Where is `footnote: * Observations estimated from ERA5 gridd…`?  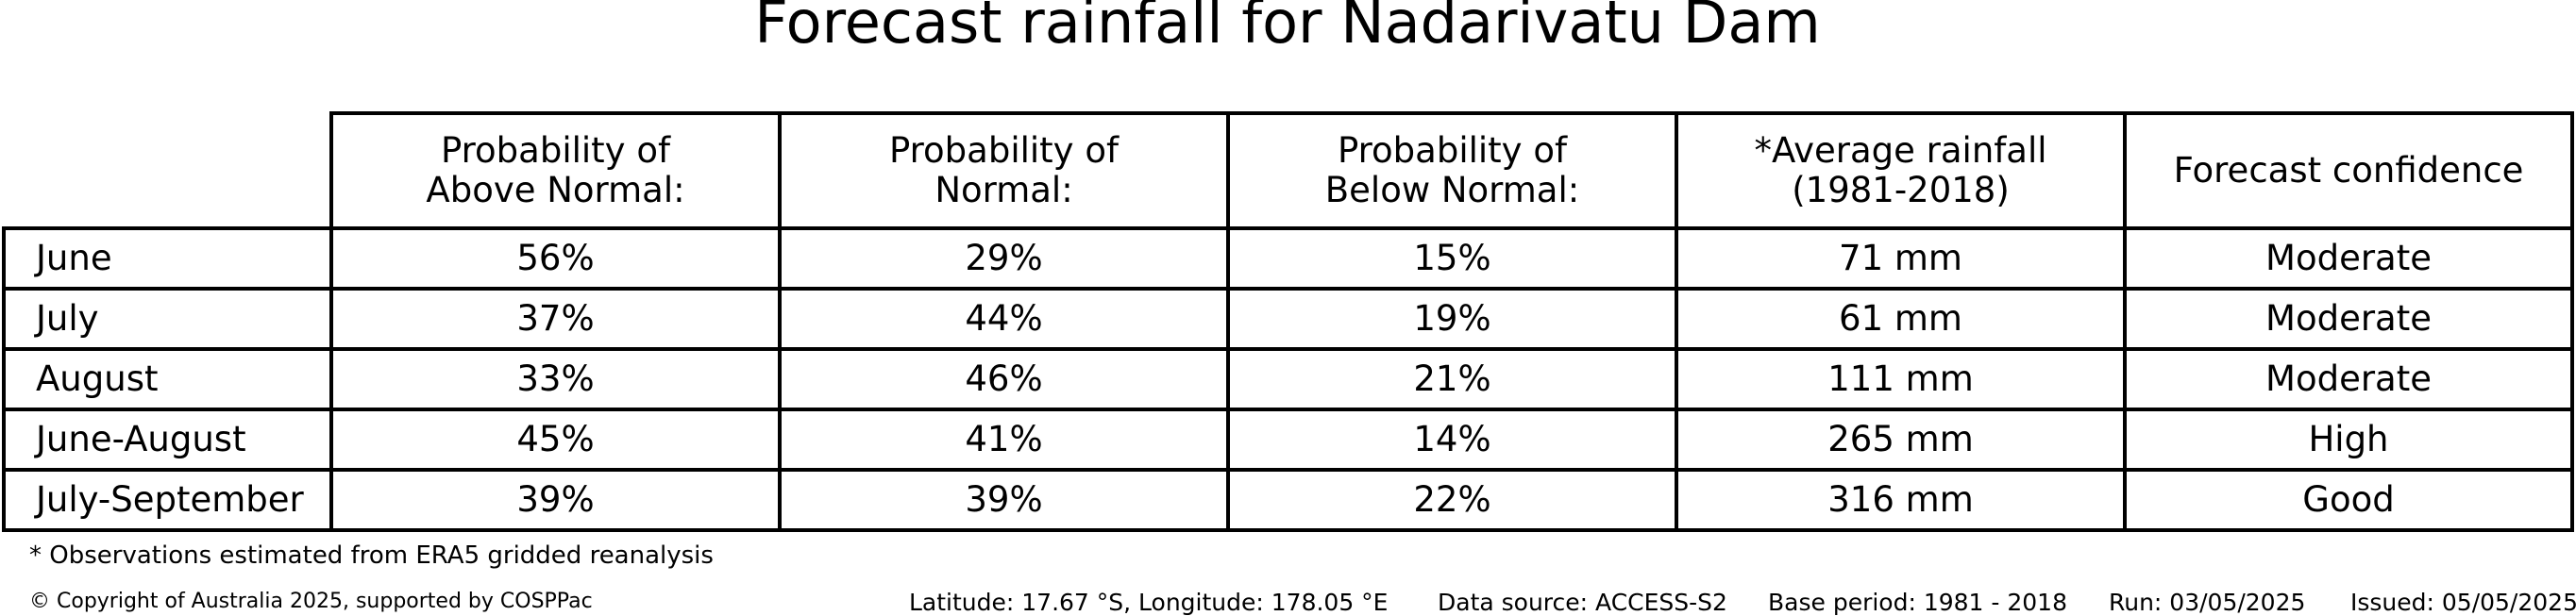 footnote: * Observations estimated from ERA5 gridd… is located at coordinates (371, 555).